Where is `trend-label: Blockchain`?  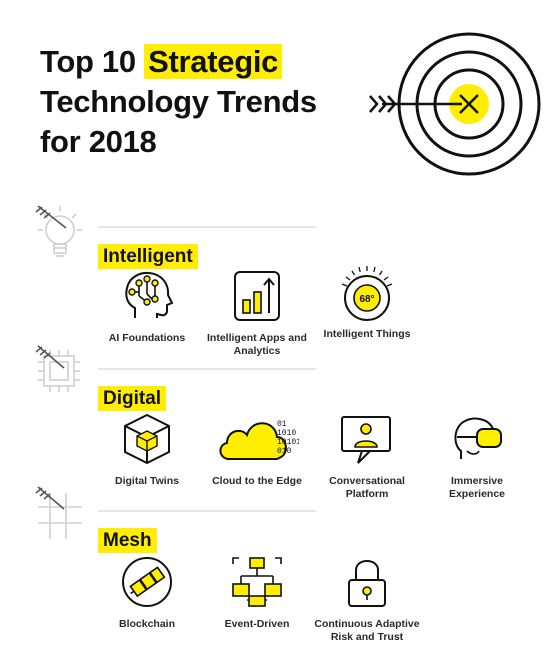 trend-label: Blockchain is located at coordinates (147, 624).